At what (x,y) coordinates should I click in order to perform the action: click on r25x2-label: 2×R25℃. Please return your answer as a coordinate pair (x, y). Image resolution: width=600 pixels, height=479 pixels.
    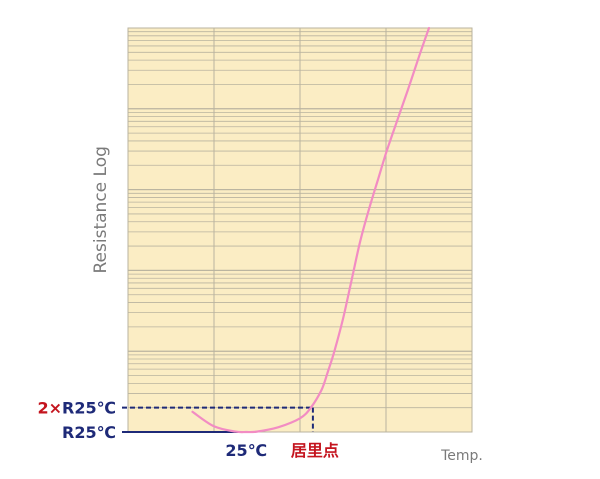
    Looking at the image, I should click on (76, 408).